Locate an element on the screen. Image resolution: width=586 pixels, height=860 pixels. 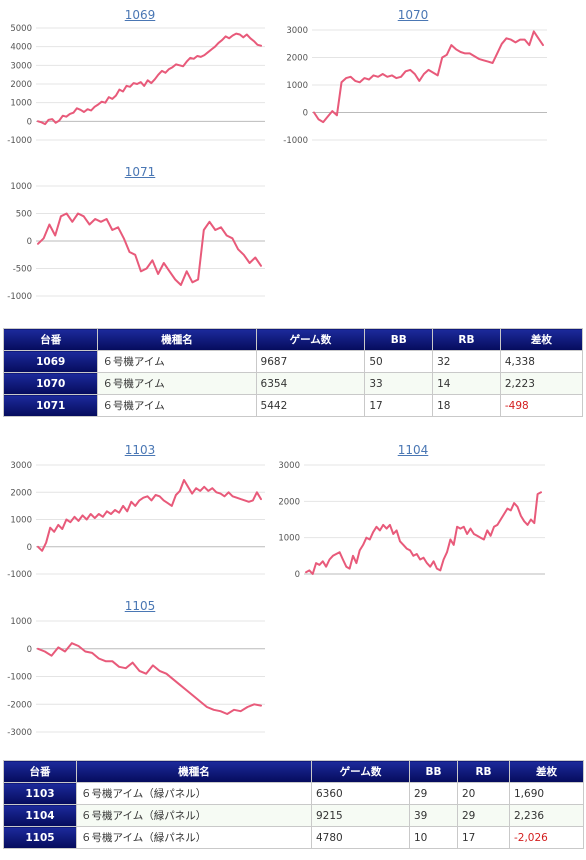
graph-title-1105: 1105 is located at coordinates (140, 606).